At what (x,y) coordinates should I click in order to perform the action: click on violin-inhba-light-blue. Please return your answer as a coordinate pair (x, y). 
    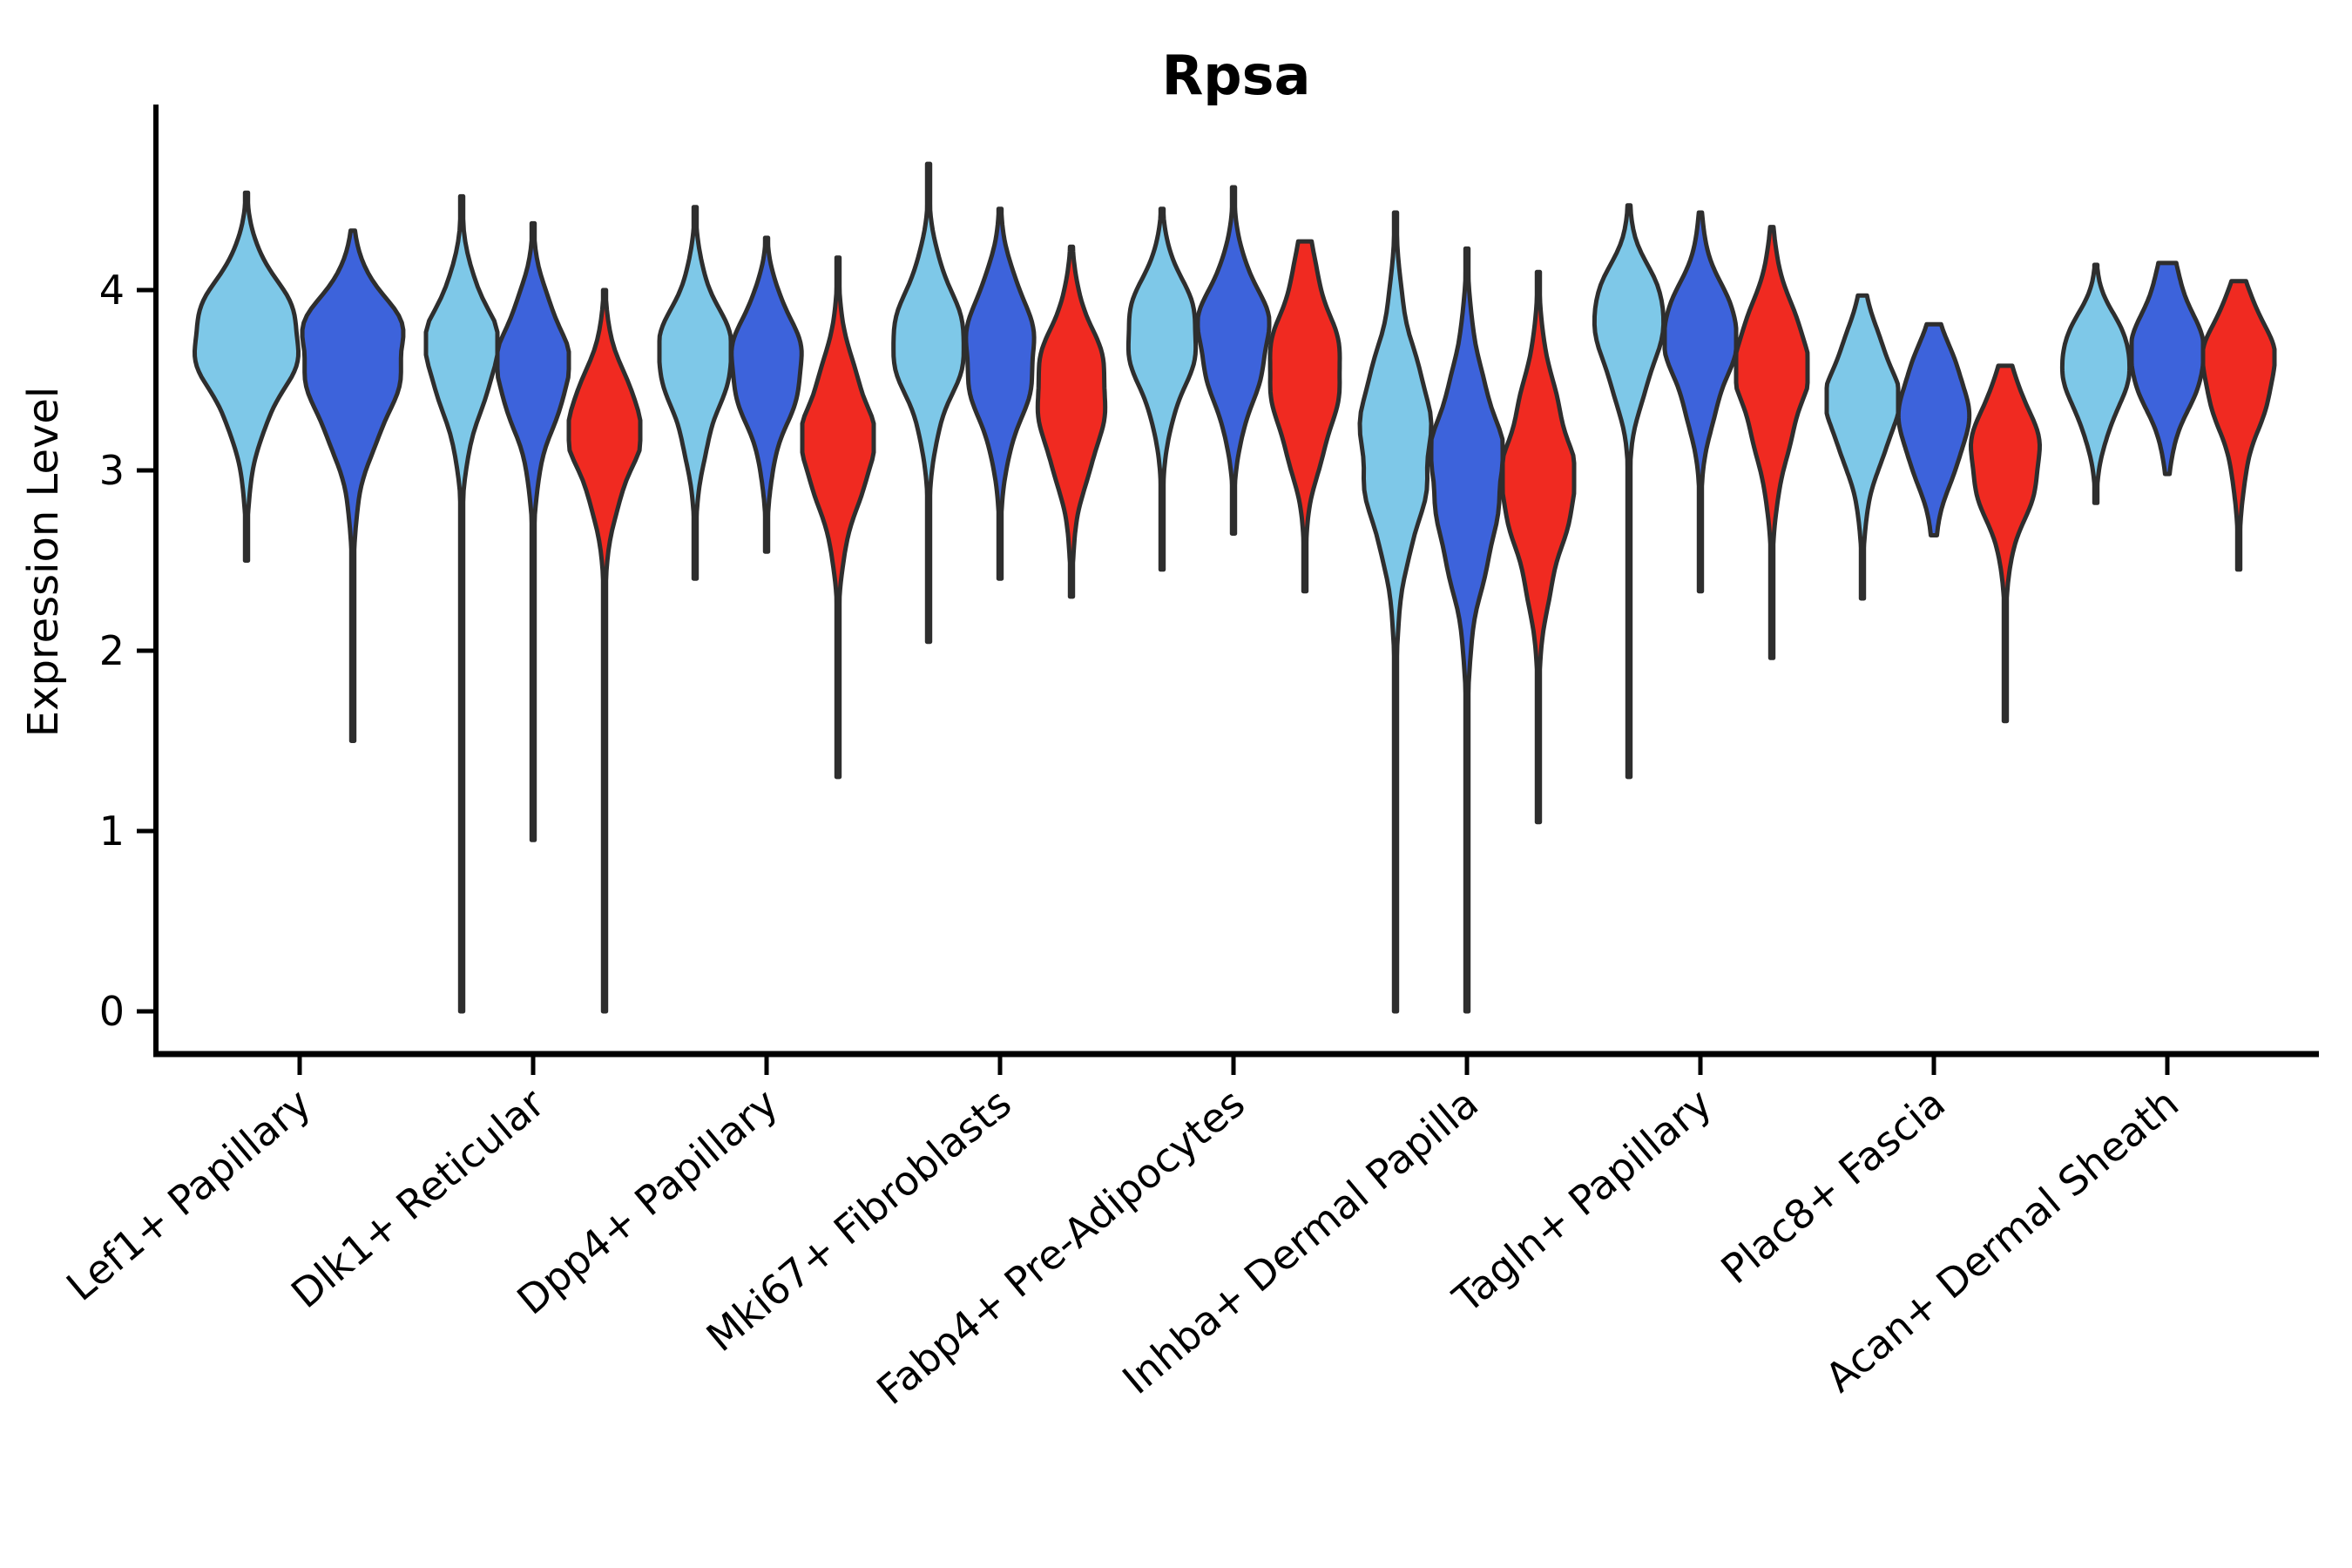
    Looking at the image, I should click on (1395, 612).